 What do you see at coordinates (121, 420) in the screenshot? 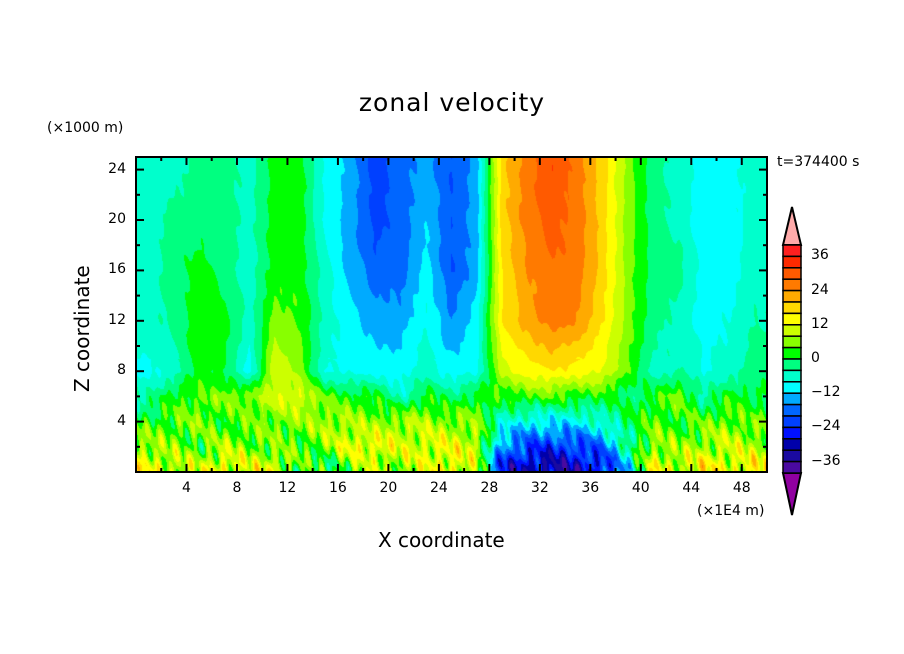
I see `y-tick-label: 4` at bounding box center [121, 420].